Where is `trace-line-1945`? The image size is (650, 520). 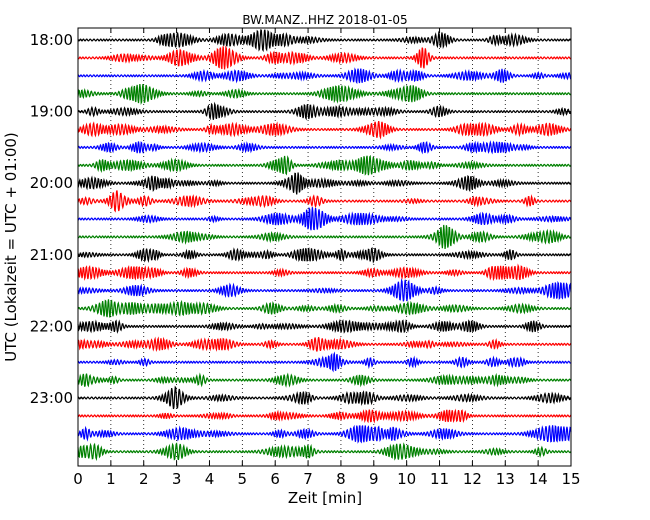
trace-line-1945 is located at coordinates (324, 165).